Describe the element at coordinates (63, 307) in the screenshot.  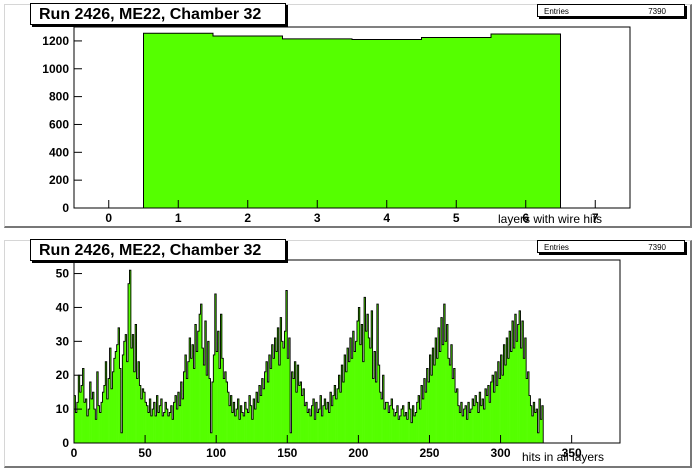
I see `y-tick-label: 40` at that location.